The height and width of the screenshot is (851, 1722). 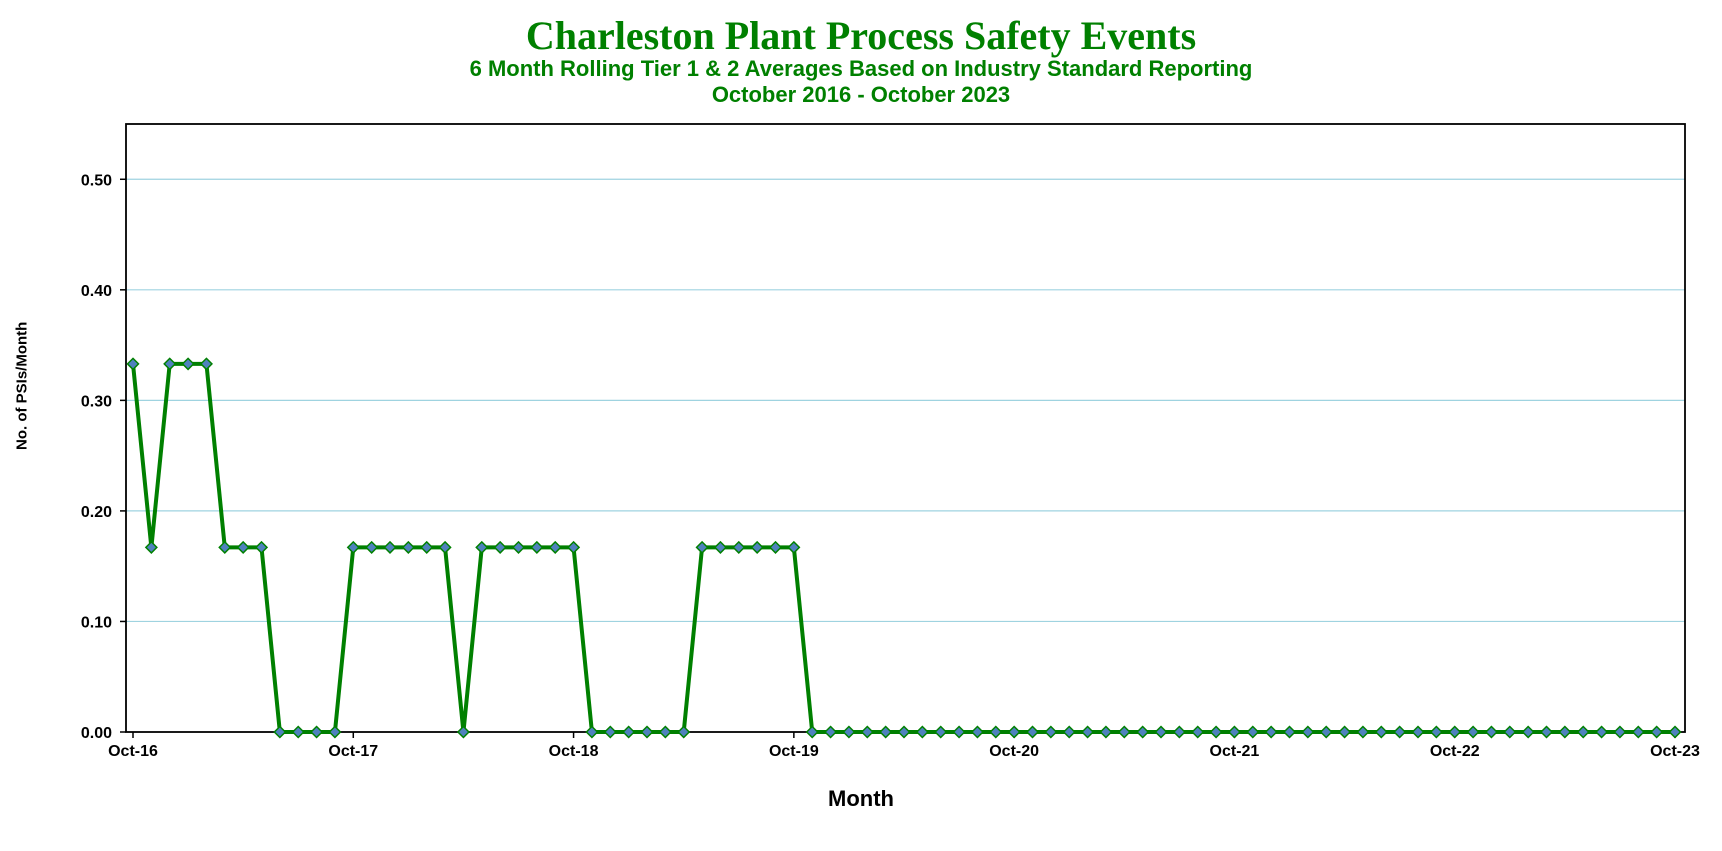 I want to click on x-tick-label: Oct-17, so click(x=353, y=751).